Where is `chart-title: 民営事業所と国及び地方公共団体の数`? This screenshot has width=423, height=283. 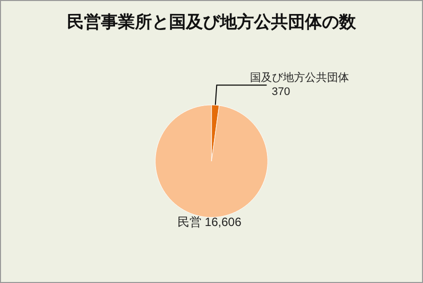 chart-title: 民営事業所と国及び地方公共団体の数 is located at coordinates (212, 22).